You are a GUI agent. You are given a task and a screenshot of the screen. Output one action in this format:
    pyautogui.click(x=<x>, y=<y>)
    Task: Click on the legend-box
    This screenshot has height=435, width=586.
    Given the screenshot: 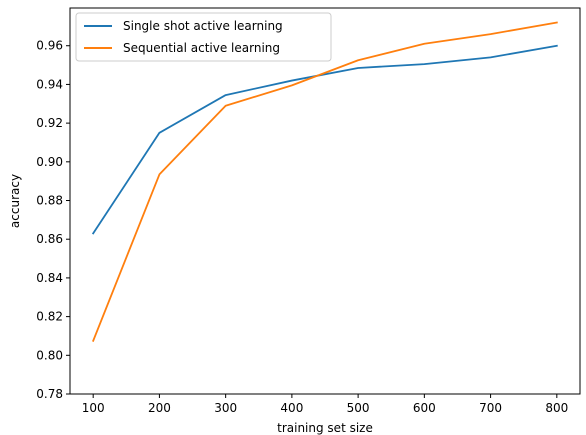 What is the action you would take?
    pyautogui.click(x=203, y=37)
    